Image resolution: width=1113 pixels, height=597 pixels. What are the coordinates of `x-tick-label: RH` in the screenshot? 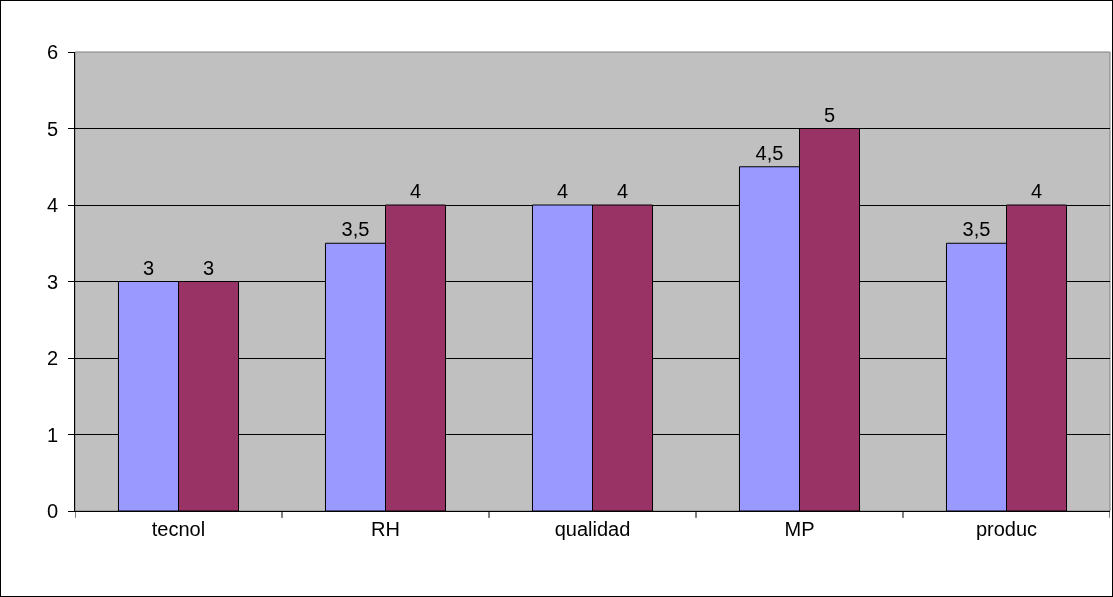 It's located at (385, 529).